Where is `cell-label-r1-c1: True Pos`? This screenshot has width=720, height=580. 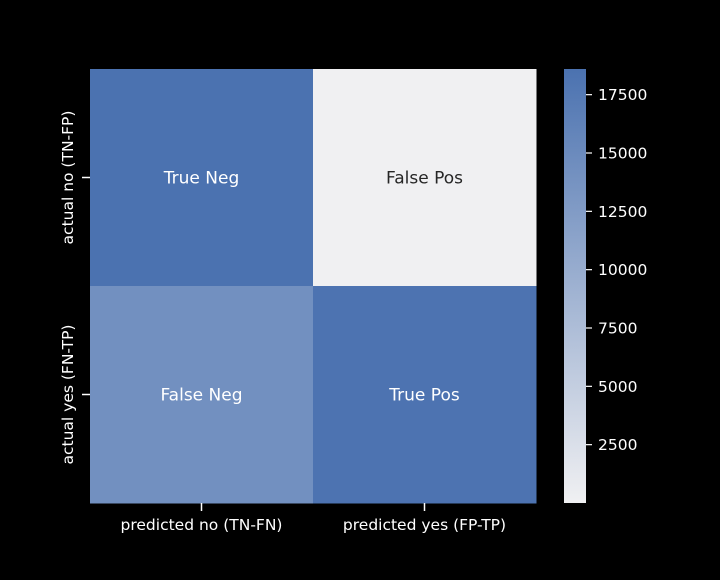 cell-label-r1-c1: True Pos is located at coordinates (424, 396).